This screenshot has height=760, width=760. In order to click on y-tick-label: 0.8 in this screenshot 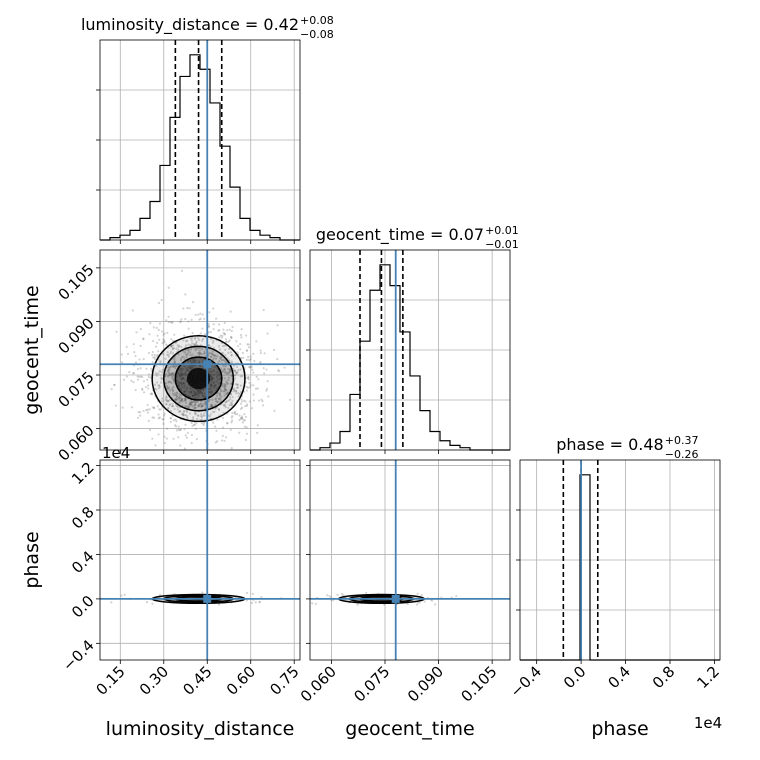, I will do `click(83, 518)`.